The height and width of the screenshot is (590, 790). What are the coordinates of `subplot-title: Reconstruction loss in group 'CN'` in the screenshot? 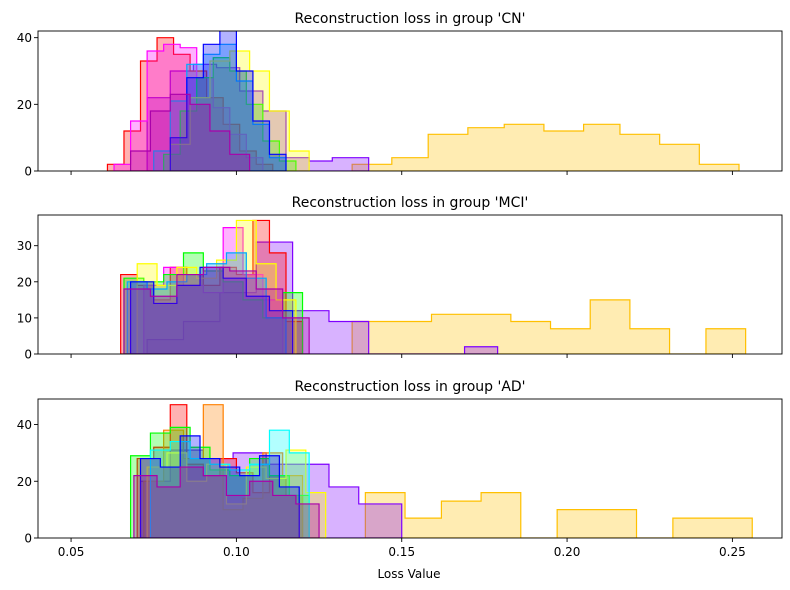 It's located at (410, 19).